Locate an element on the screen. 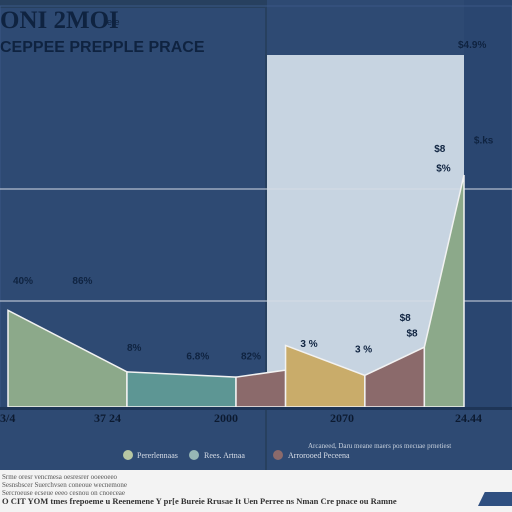  x-tick-label: 2000 is located at coordinates (226, 418).